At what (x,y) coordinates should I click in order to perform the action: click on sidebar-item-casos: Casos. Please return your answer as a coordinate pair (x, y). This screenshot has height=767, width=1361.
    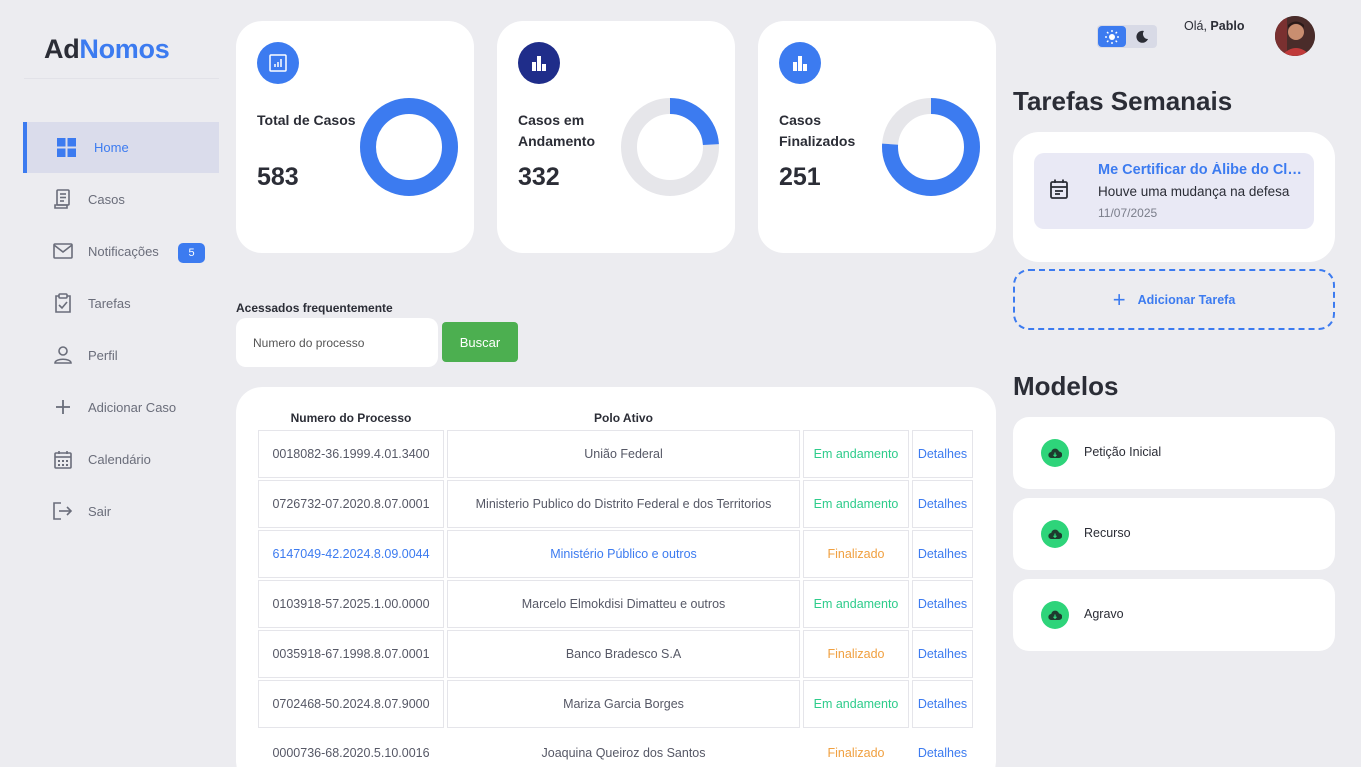
    Looking at the image, I should click on (121, 199).